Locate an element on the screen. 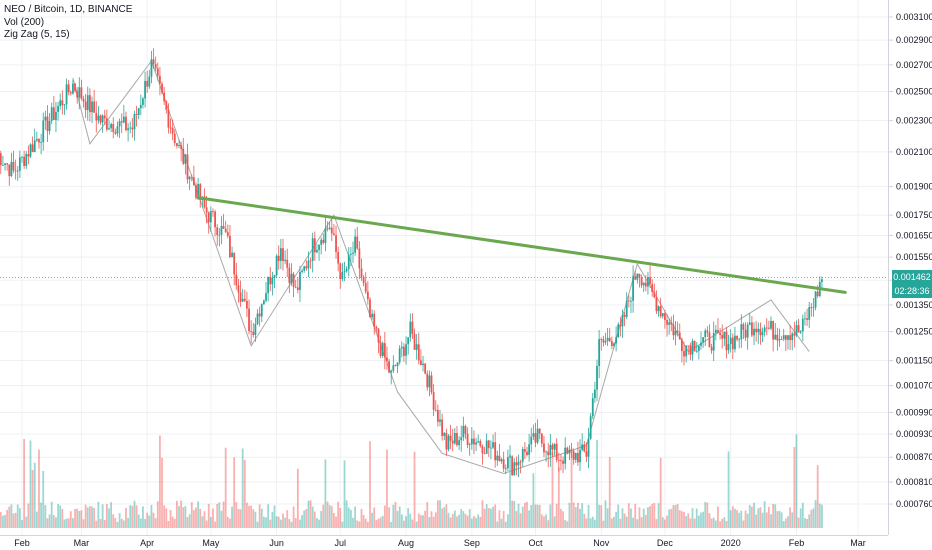  time-tick-label: Apr is located at coordinates (147, 543).